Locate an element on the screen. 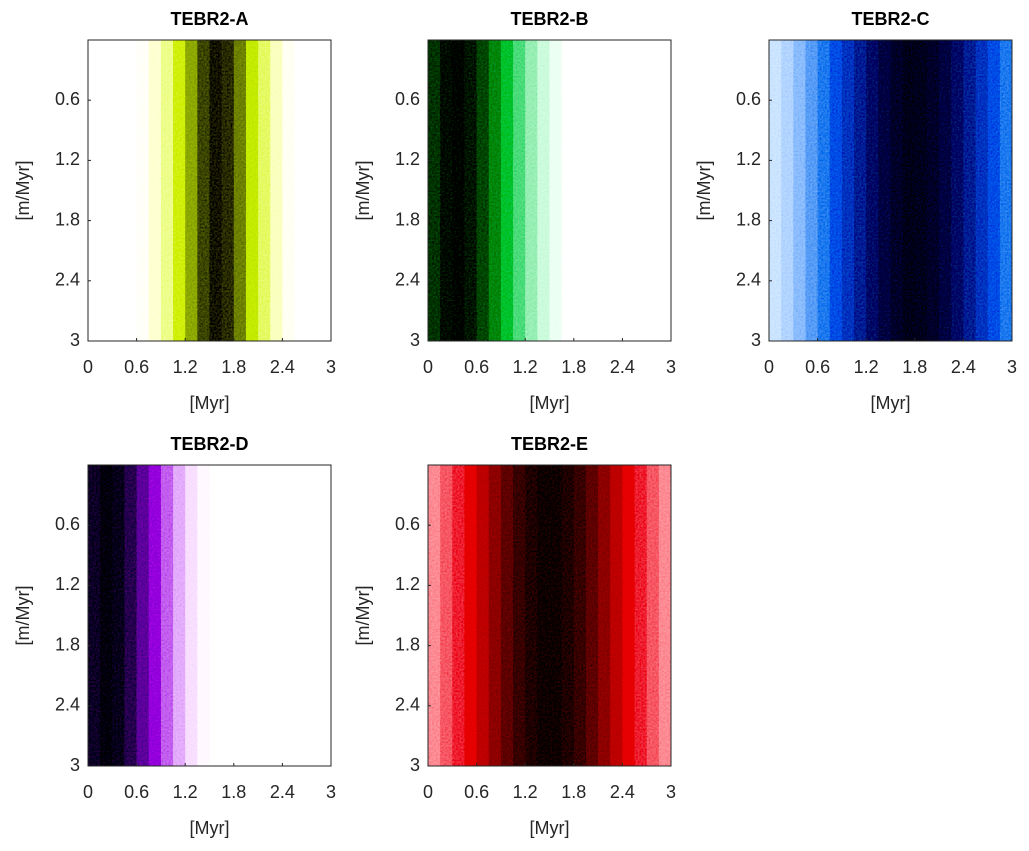  x-axis-label: [Myr] is located at coordinates (550, 403).